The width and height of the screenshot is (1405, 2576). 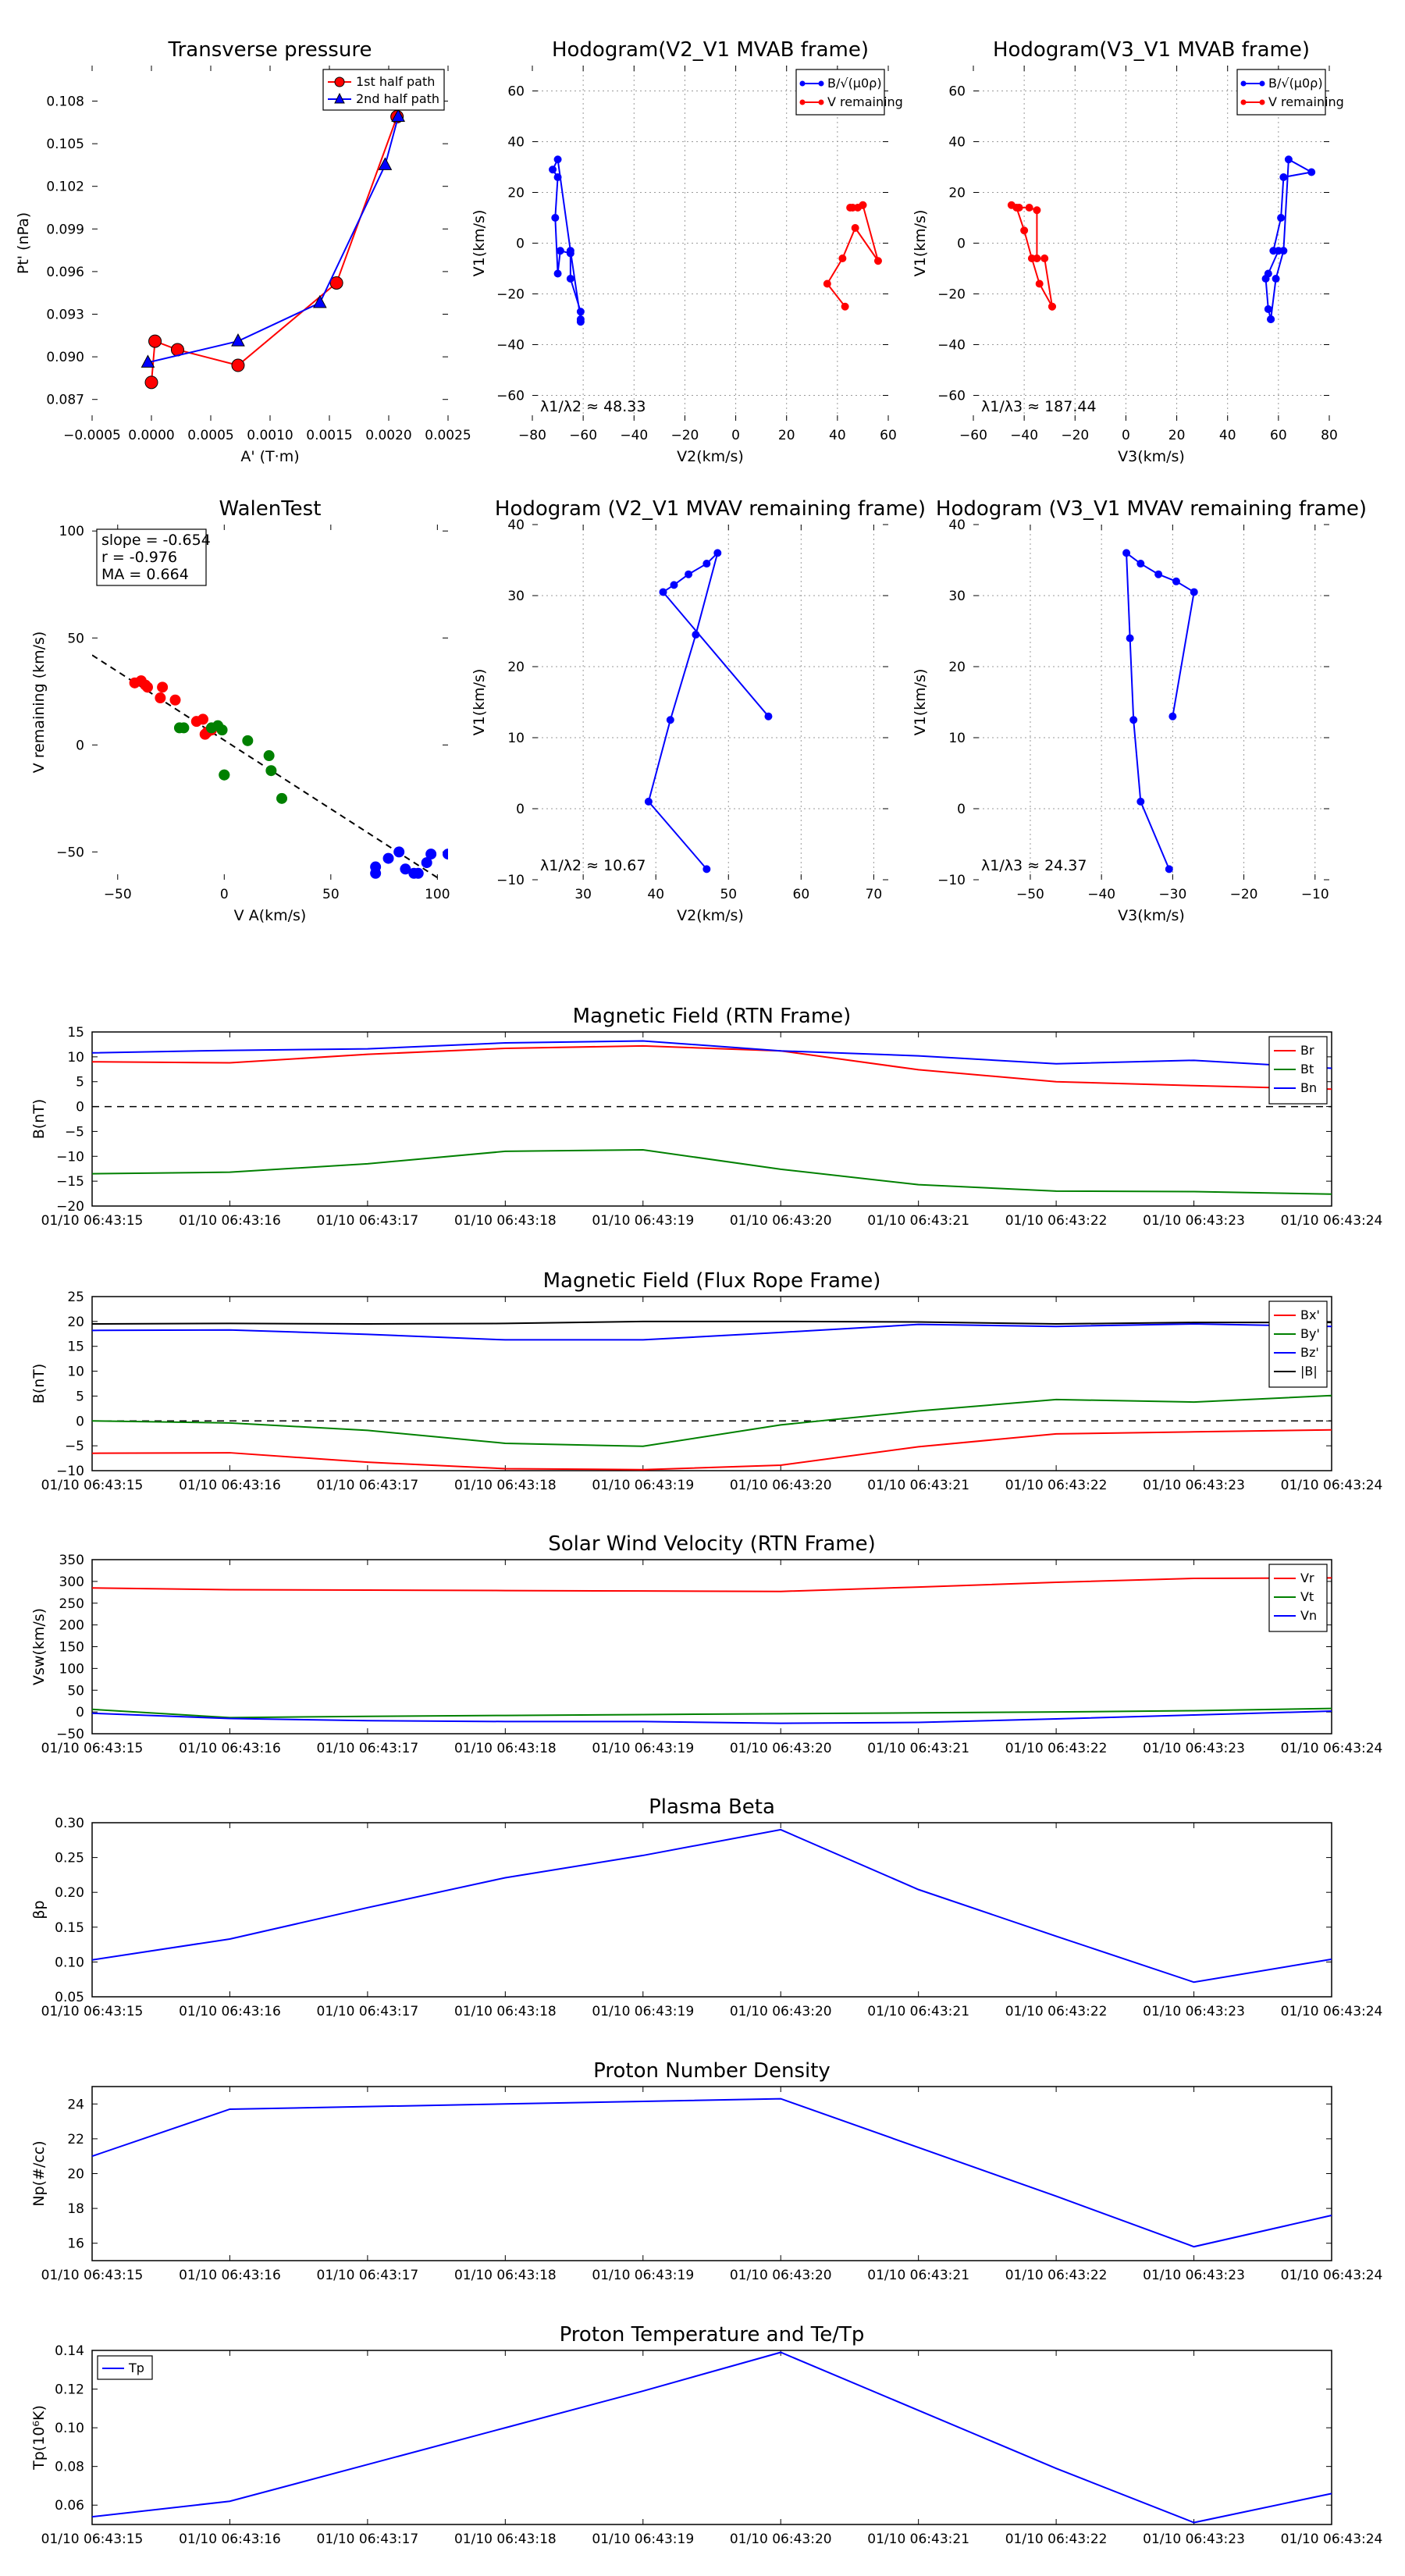 What do you see at coordinates (70, 1207) in the screenshot?
I see `y-tick-label: −20` at bounding box center [70, 1207].